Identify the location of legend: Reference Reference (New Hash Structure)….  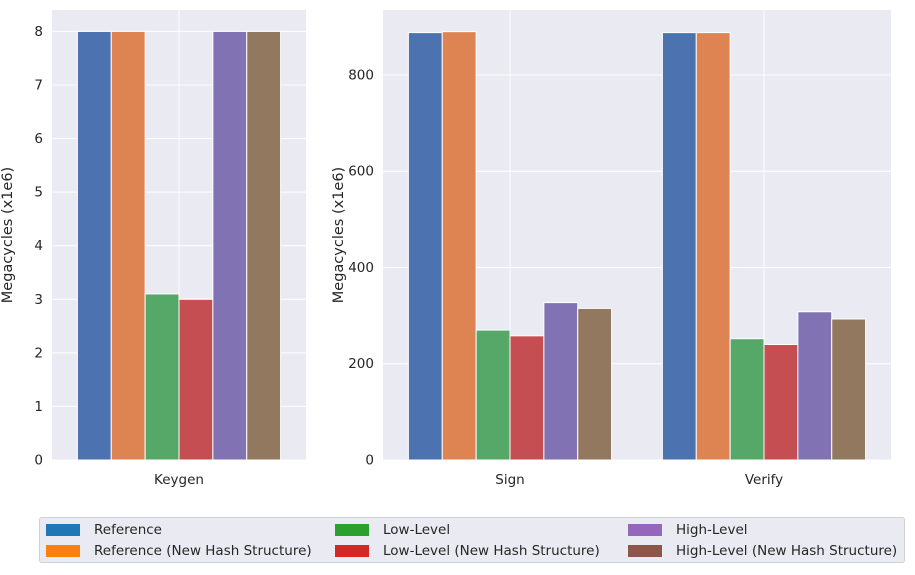
(472, 540).